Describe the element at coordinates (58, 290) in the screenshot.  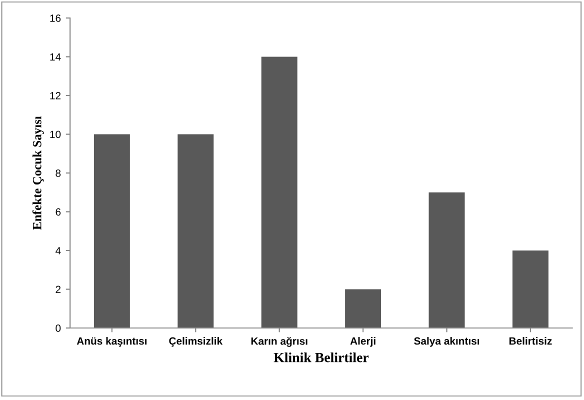
I see `y-tick-label: 2` at that location.